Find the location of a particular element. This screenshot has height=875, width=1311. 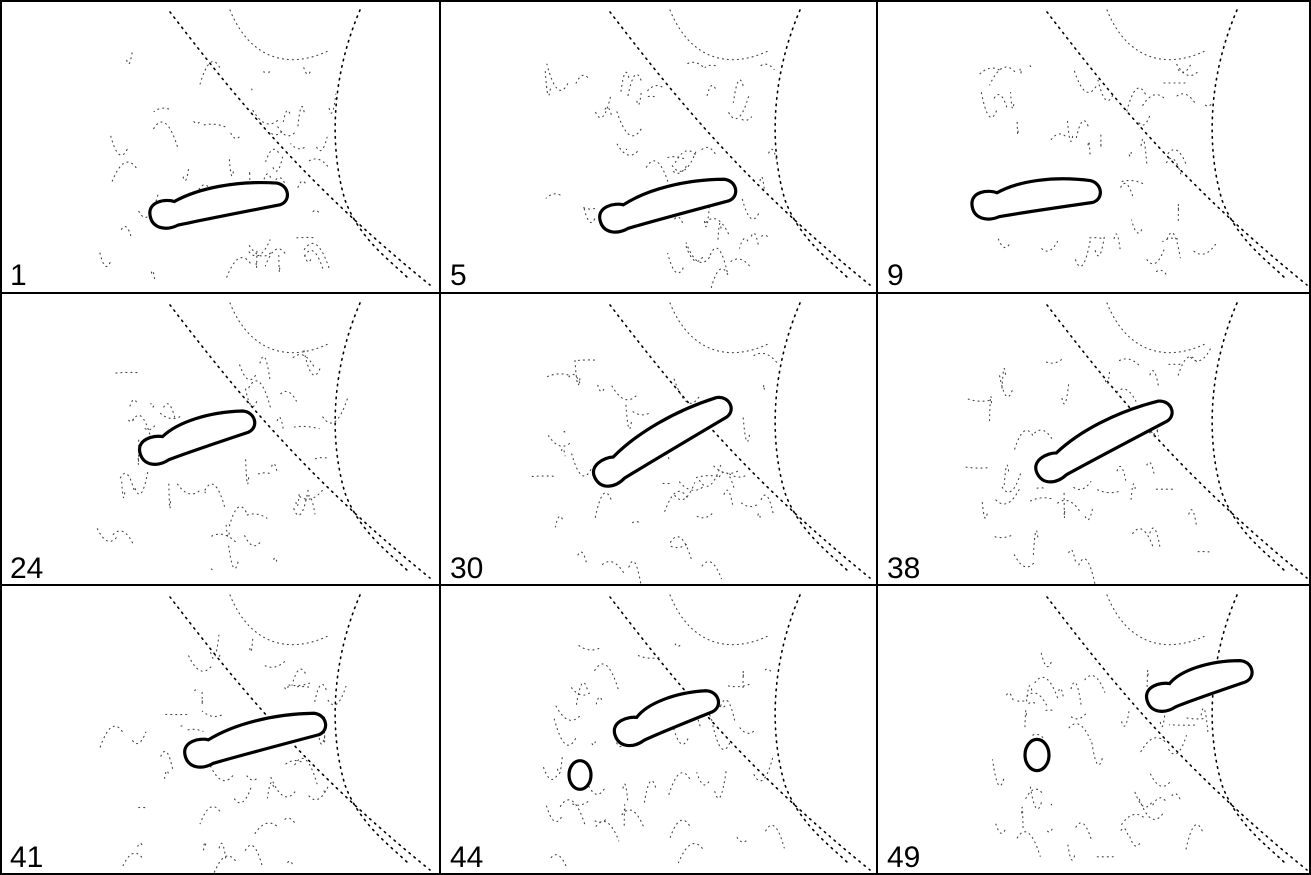

panel: 44 is located at coordinates (660, 734).